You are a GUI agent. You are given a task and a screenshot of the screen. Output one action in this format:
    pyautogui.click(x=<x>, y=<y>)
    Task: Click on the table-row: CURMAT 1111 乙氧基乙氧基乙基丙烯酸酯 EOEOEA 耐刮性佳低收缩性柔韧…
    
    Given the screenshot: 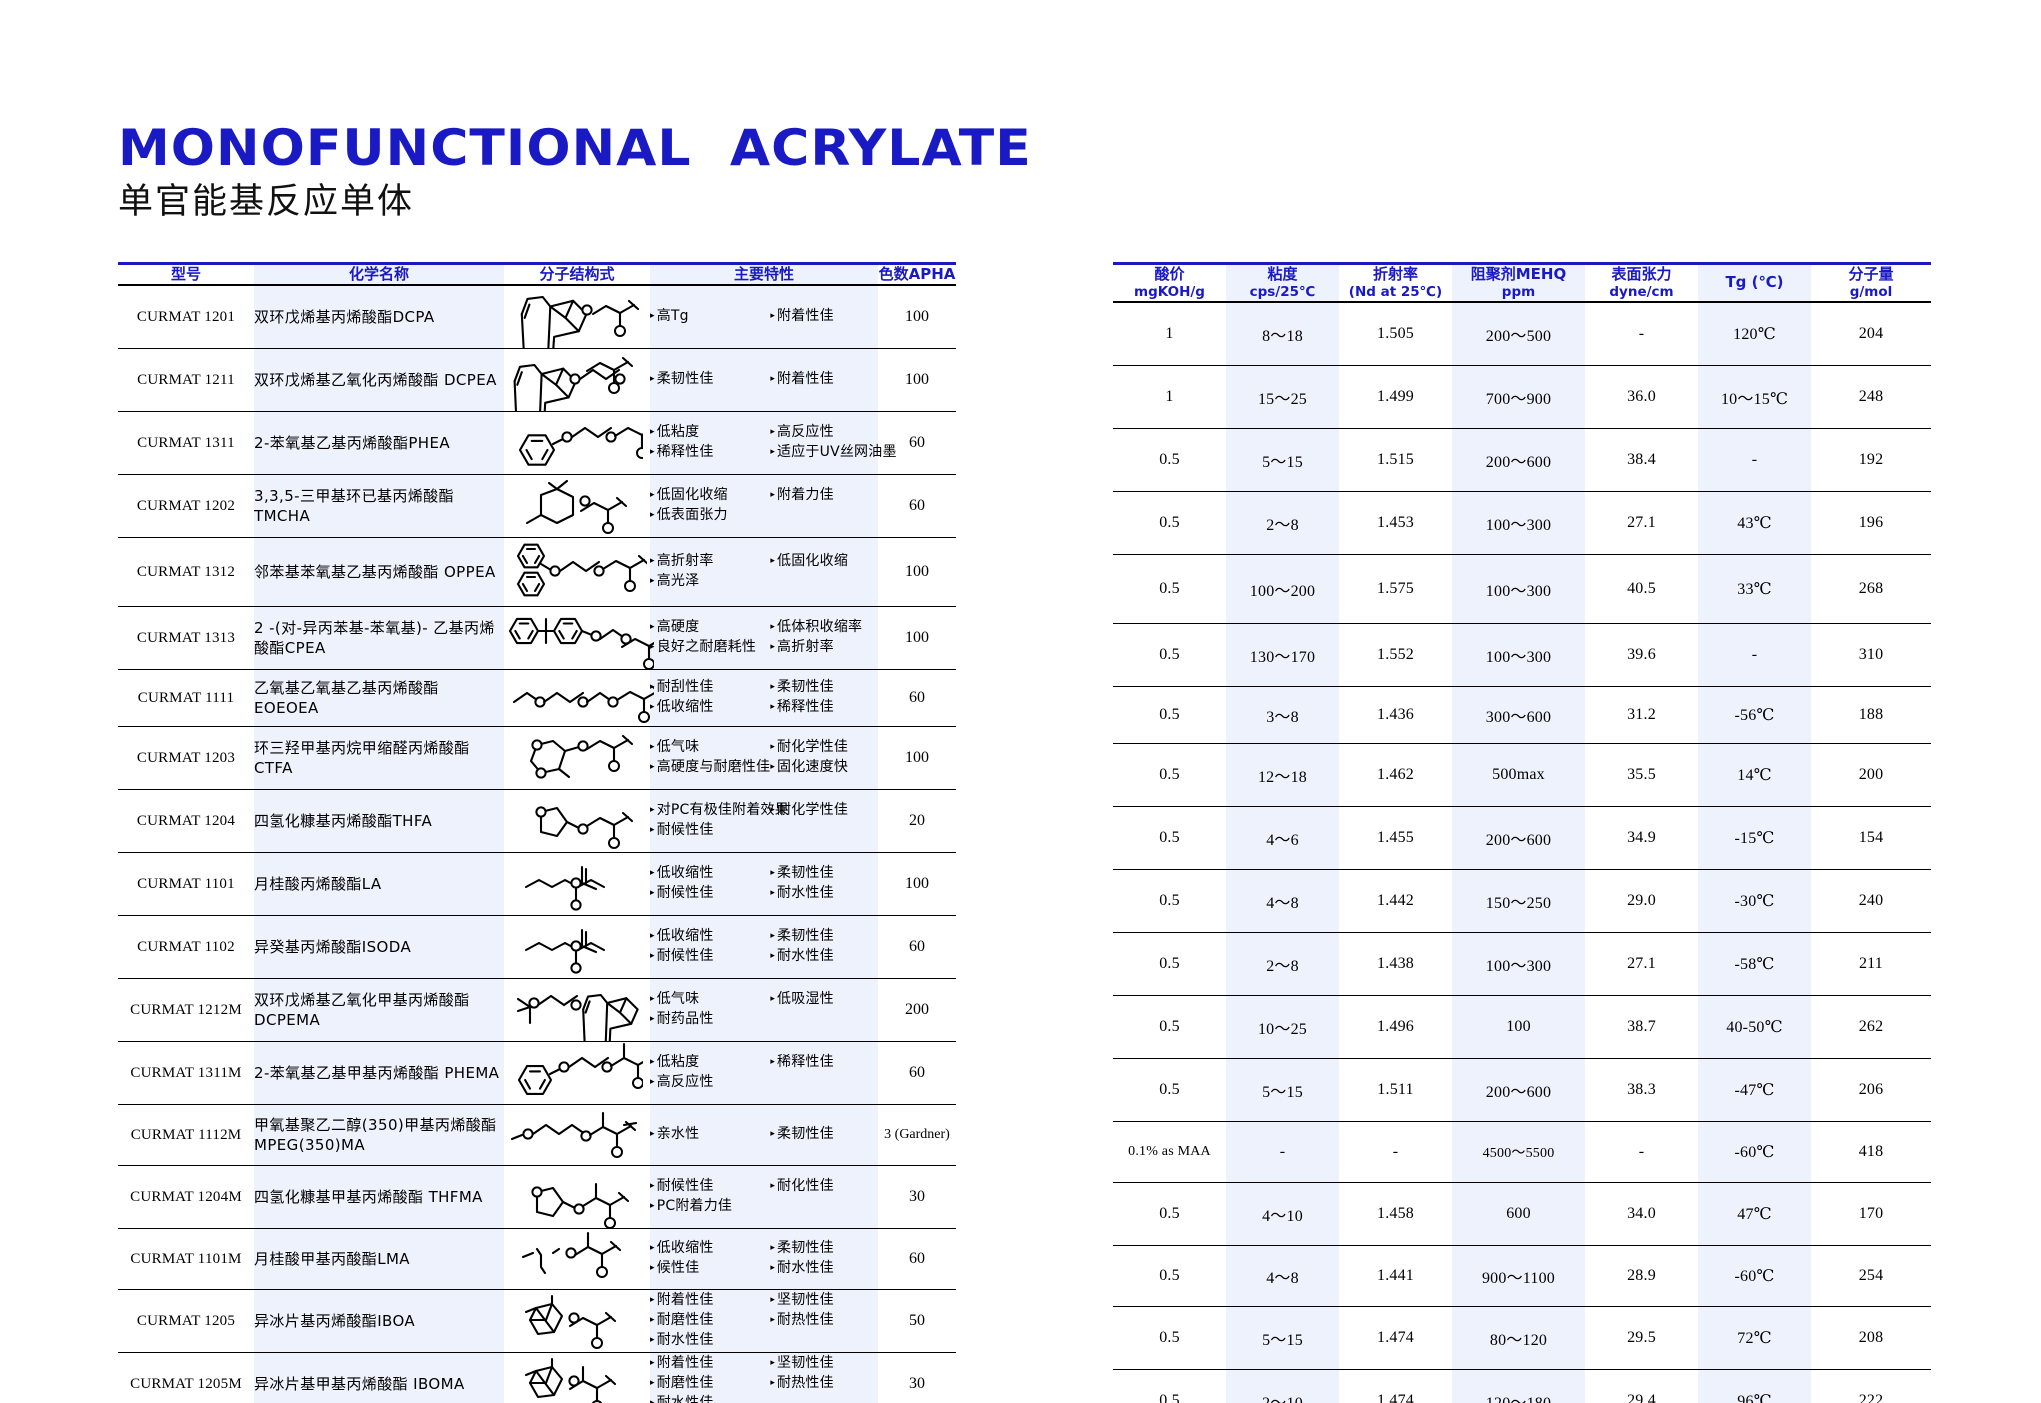 What is the action you would take?
    pyautogui.click(x=537, y=698)
    